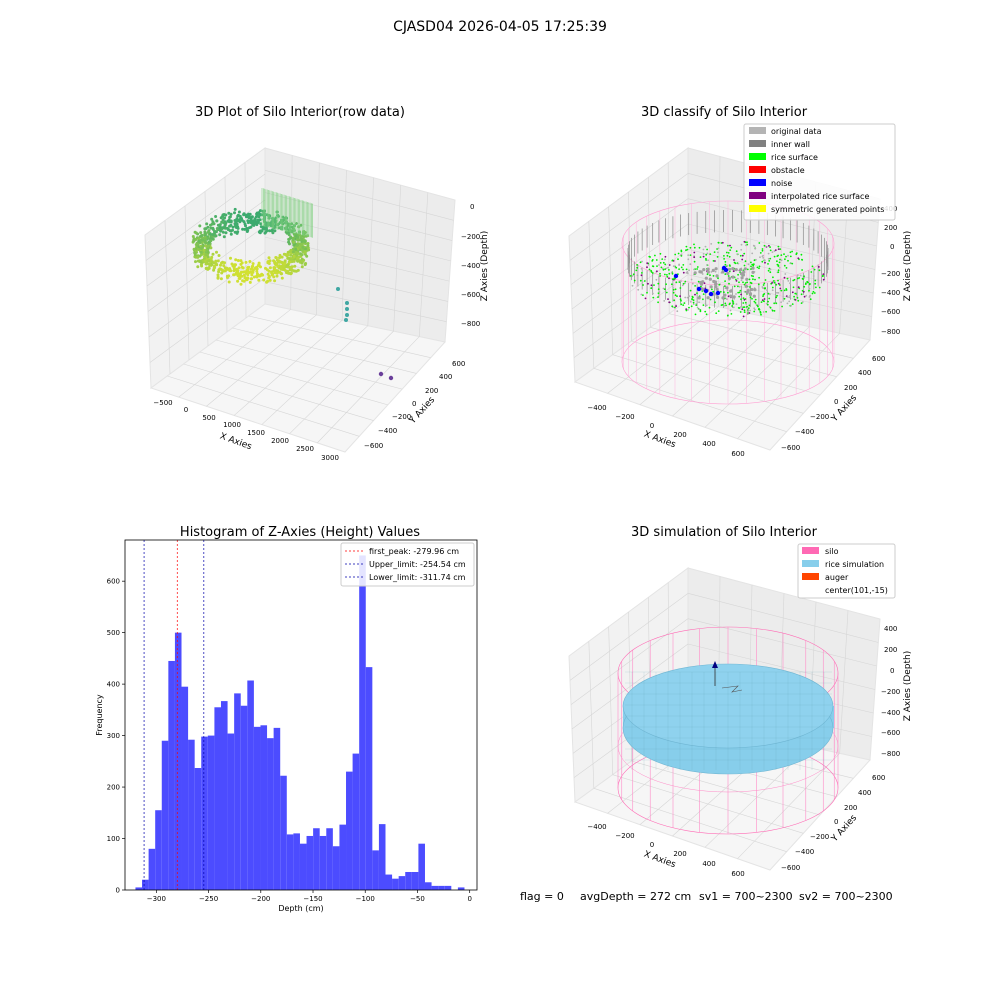 The width and height of the screenshot is (1000, 1000). Describe the element at coordinates (679, 854) in the screenshot. I see `sim-x-tick: 200` at that location.